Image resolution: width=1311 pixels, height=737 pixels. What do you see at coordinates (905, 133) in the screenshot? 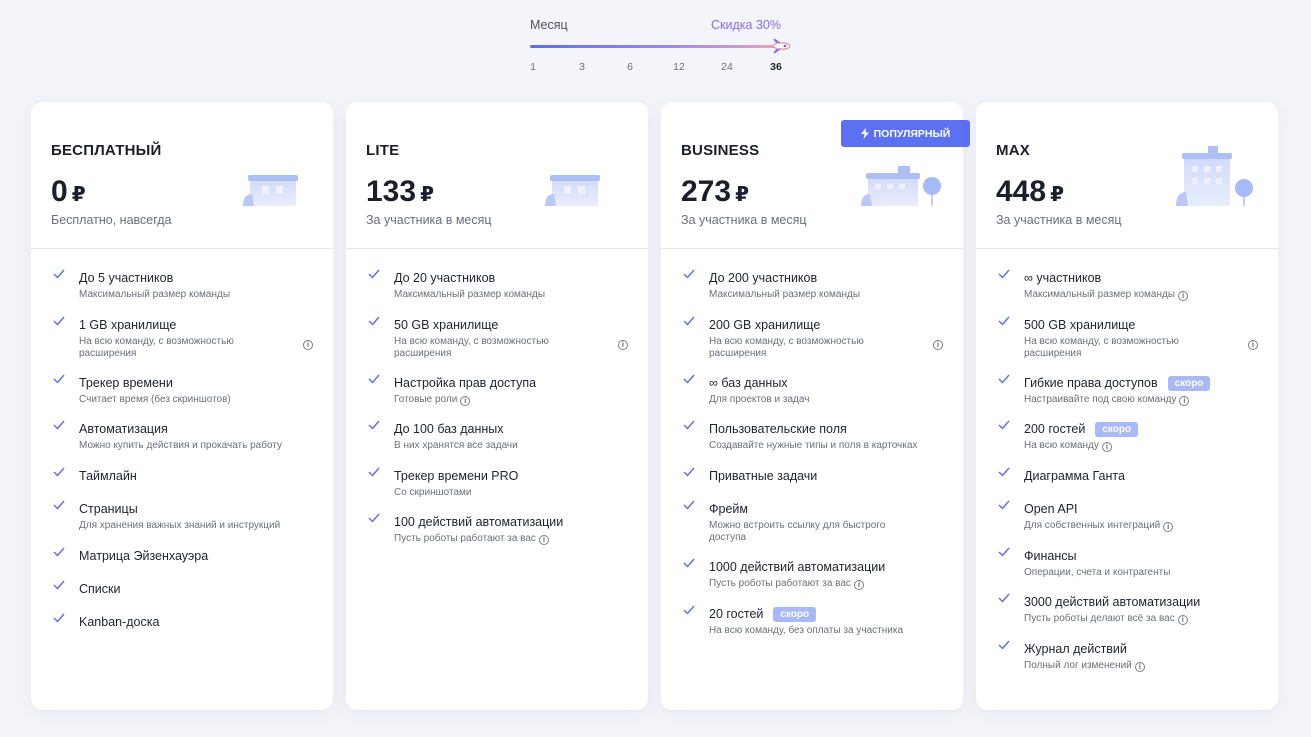
I see `popular-badge: ПОПУЛЯРНЫЙ` at bounding box center [905, 133].